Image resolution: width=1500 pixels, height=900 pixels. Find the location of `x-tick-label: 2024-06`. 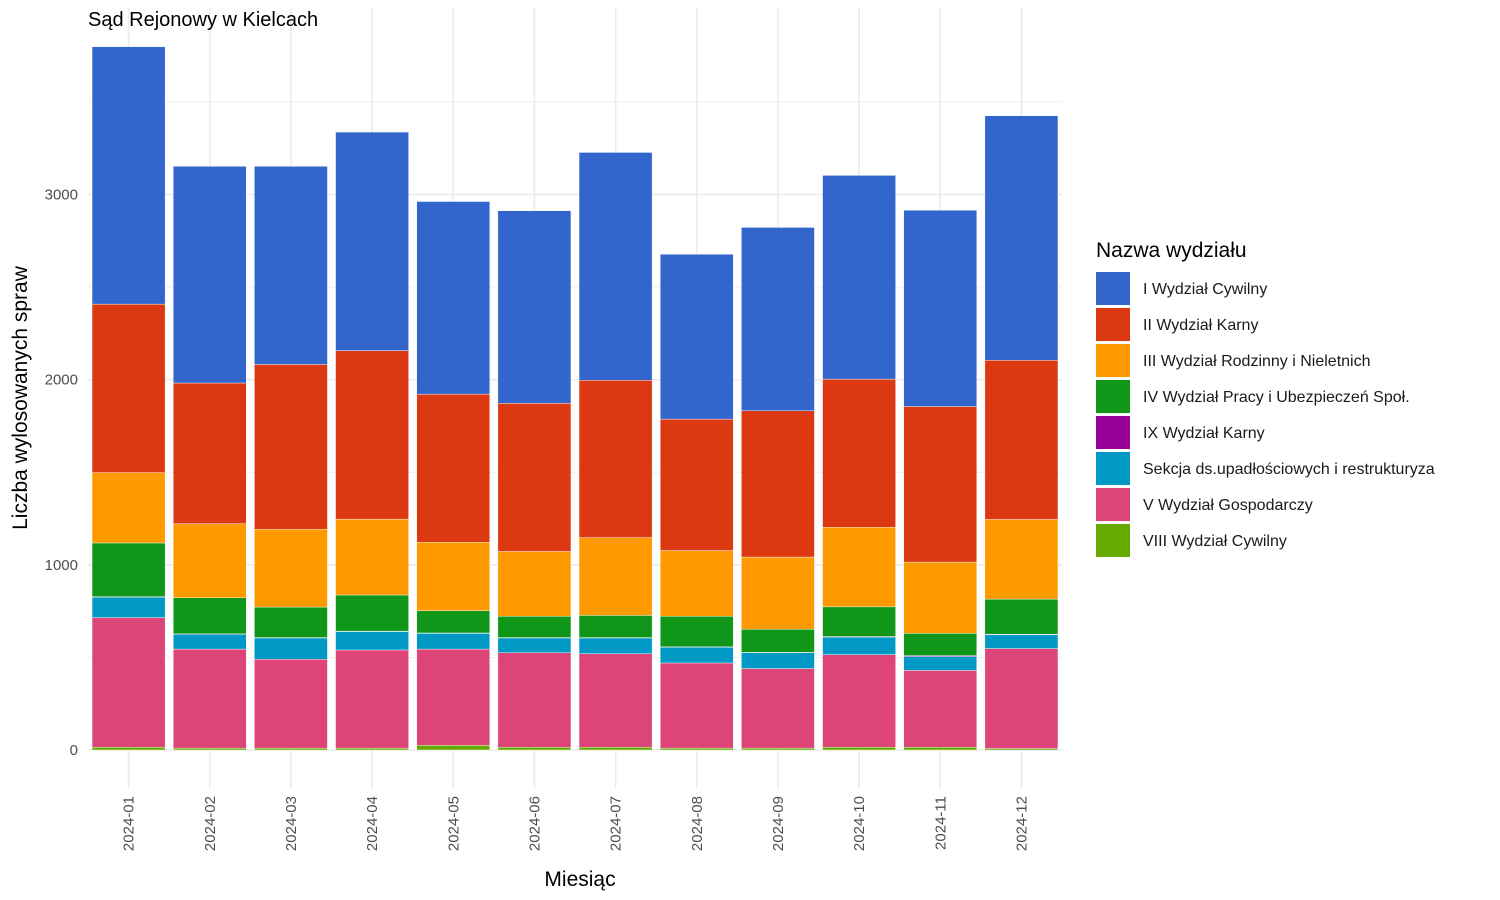

x-tick-label: 2024-06 is located at coordinates (534, 823).